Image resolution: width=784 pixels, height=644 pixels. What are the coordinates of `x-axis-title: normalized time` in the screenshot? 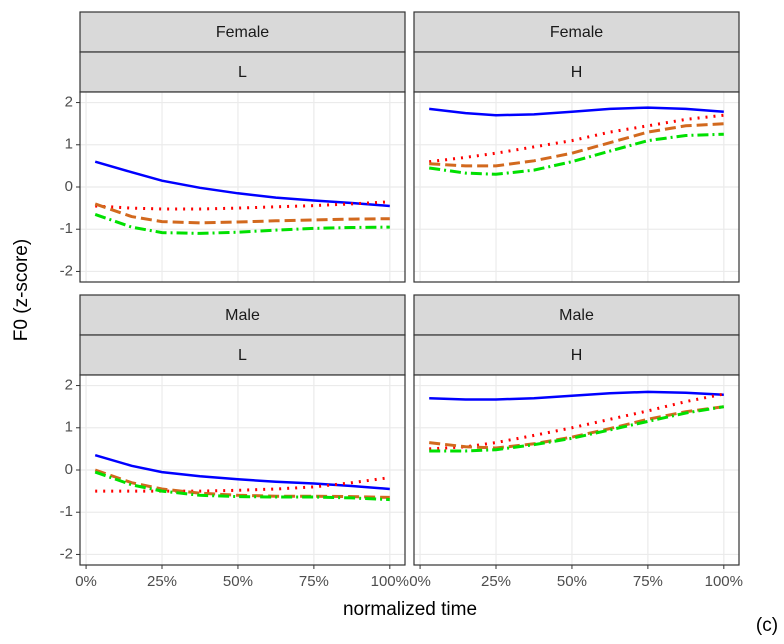 It's located at (410, 609).